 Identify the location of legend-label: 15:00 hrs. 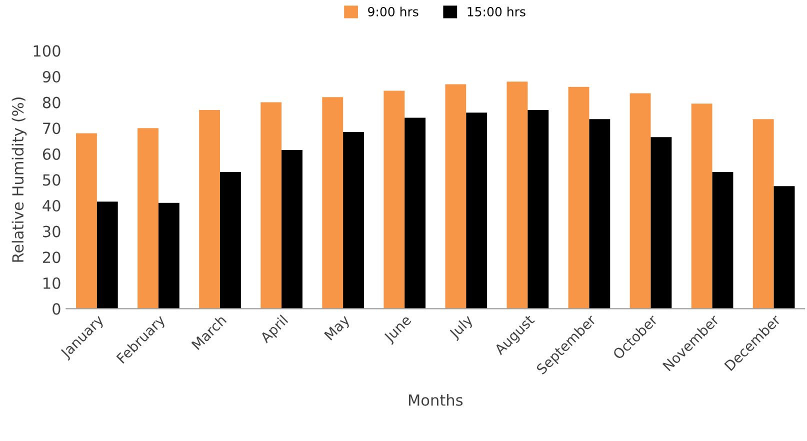
(497, 11).